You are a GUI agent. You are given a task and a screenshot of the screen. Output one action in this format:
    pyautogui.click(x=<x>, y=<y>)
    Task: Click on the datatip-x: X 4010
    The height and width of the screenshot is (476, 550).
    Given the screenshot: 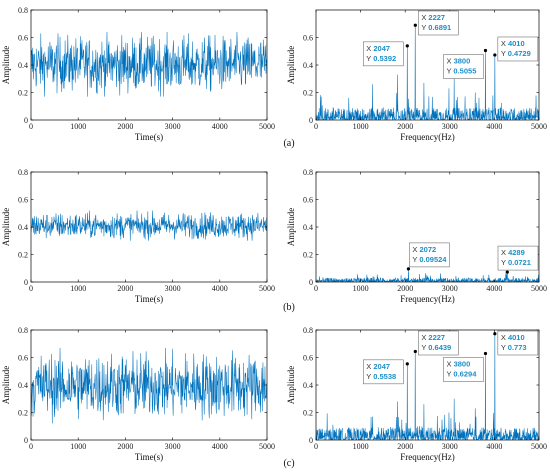 What is the action you would take?
    pyautogui.click(x=513, y=337)
    